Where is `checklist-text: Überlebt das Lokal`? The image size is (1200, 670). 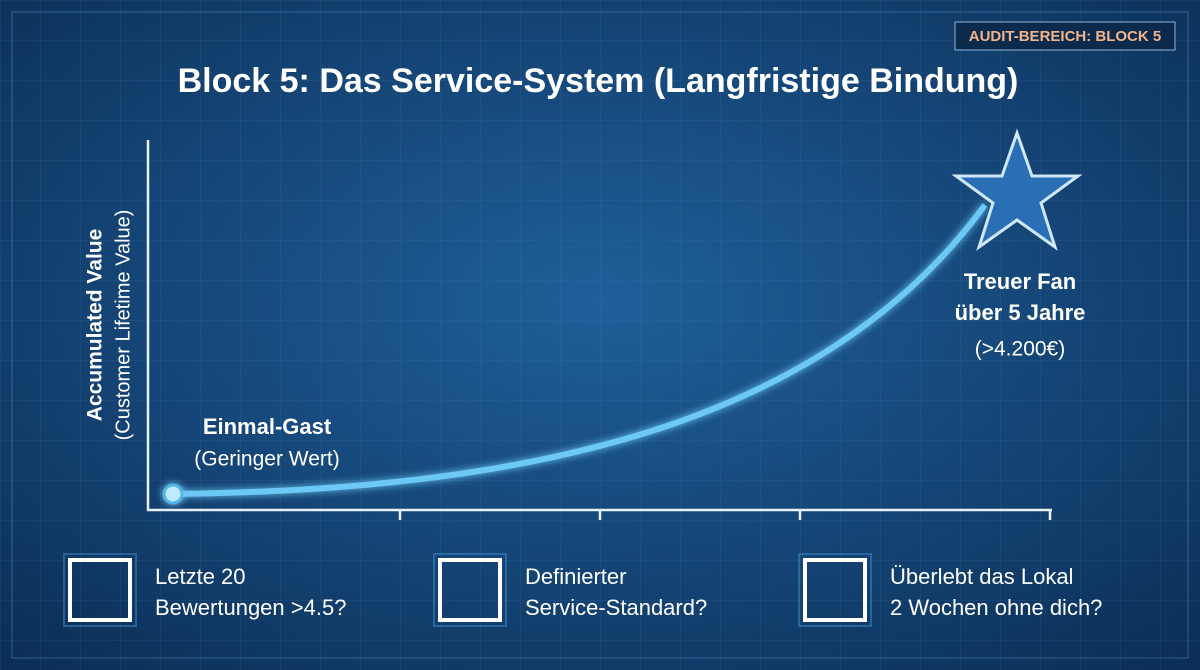 checklist-text: Überlebt das Lokal is located at coordinates (981, 576).